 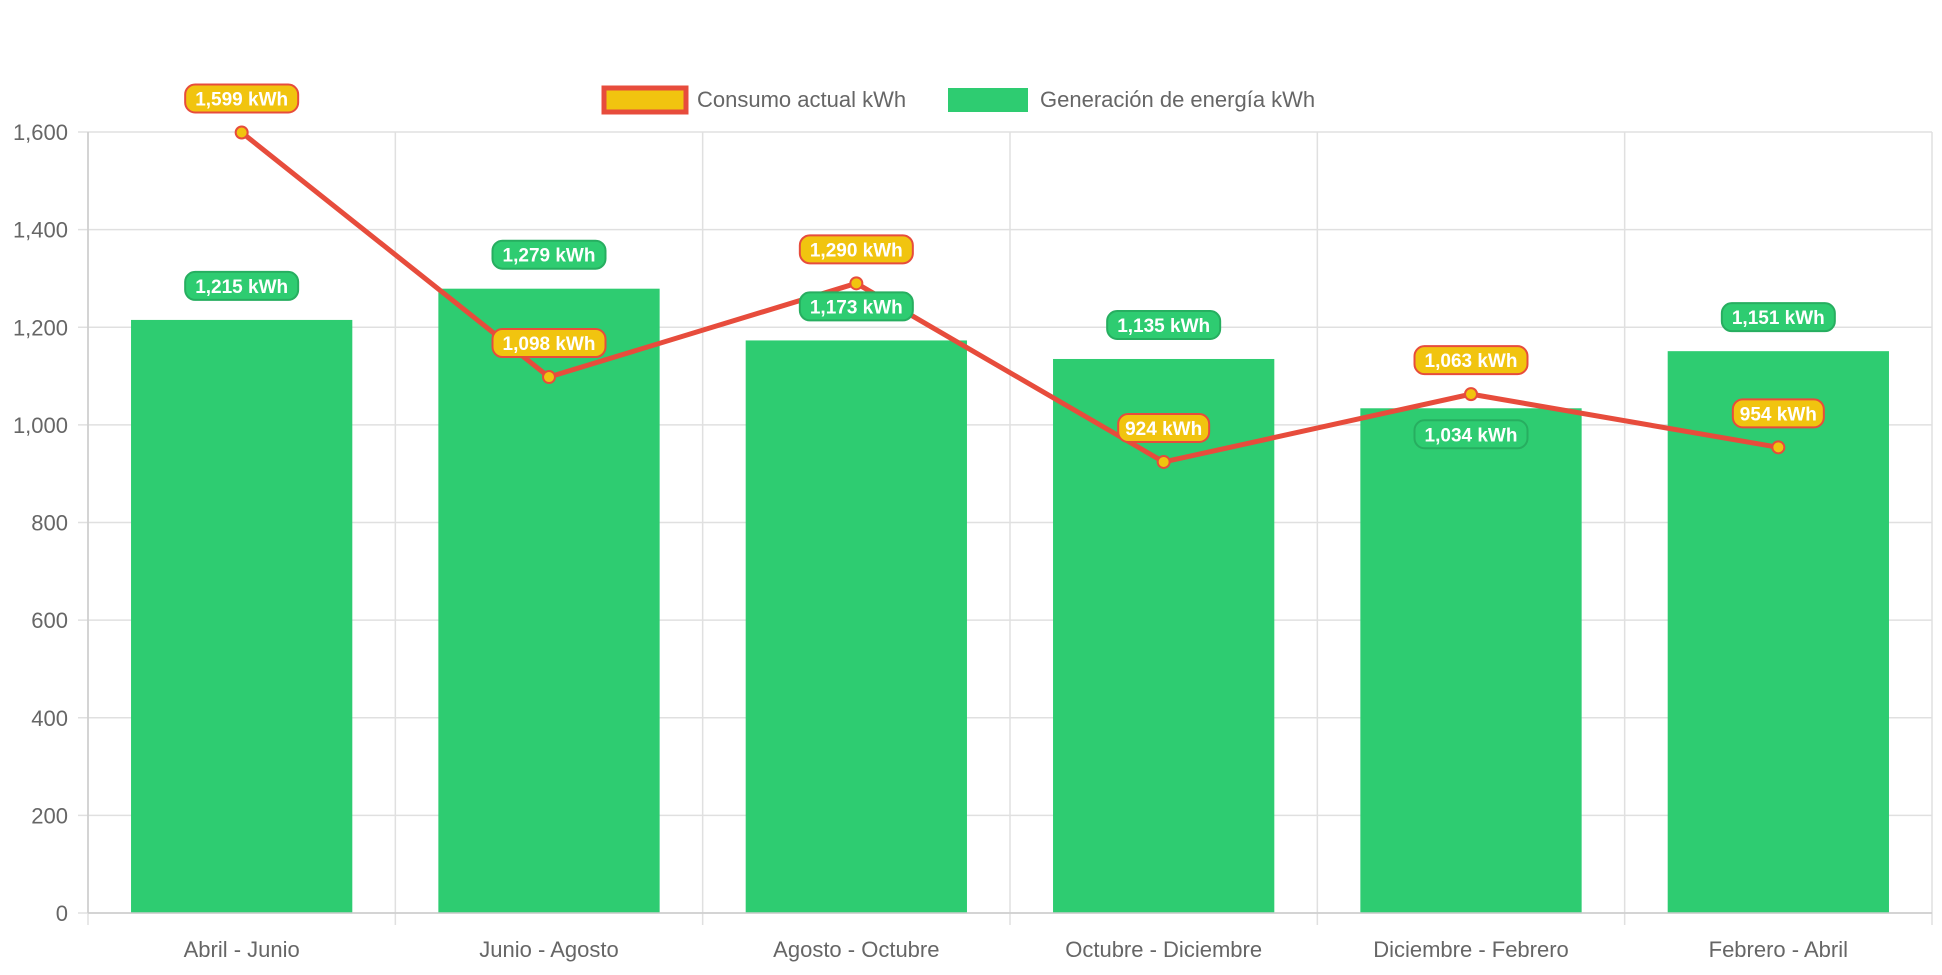 I want to click on x-tick-label: Octubre - Diciembre, so click(x=1163, y=949).